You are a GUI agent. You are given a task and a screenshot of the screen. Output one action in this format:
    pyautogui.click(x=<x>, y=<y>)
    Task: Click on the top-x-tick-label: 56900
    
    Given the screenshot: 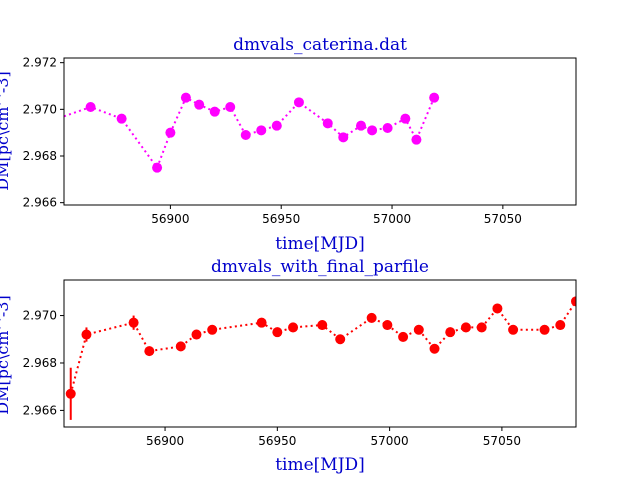 What is the action you would take?
    pyautogui.click(x=170, y=219)
    